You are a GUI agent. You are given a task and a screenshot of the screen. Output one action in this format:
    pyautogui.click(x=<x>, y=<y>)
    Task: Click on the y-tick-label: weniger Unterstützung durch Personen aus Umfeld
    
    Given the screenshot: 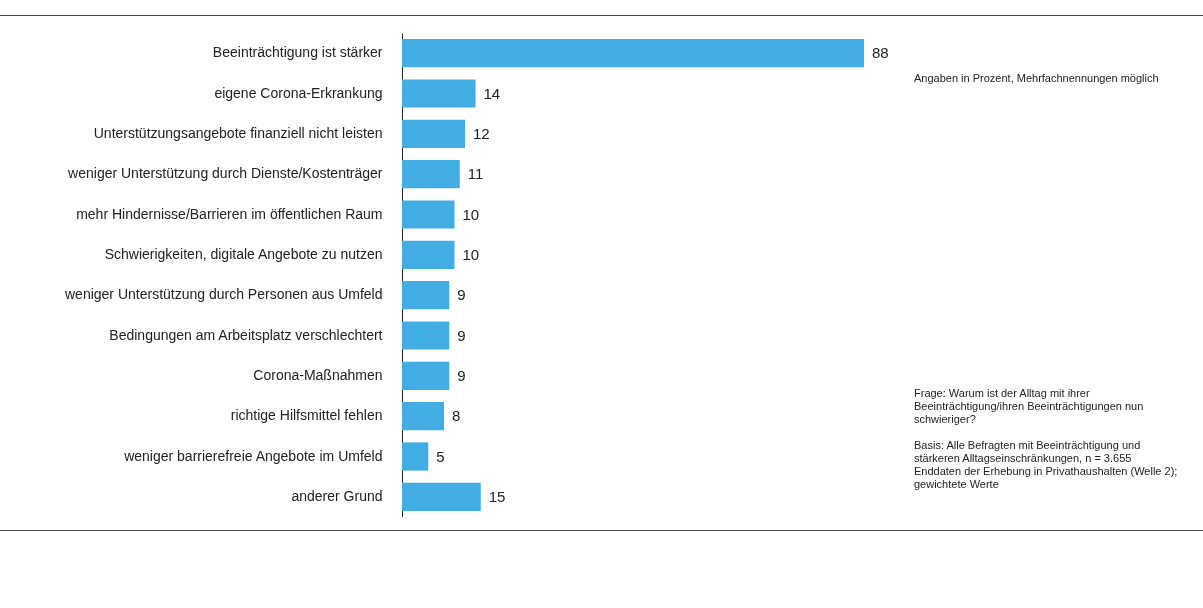 What is the action you would take?
    pyautogui.click(x=223, y=294)
    